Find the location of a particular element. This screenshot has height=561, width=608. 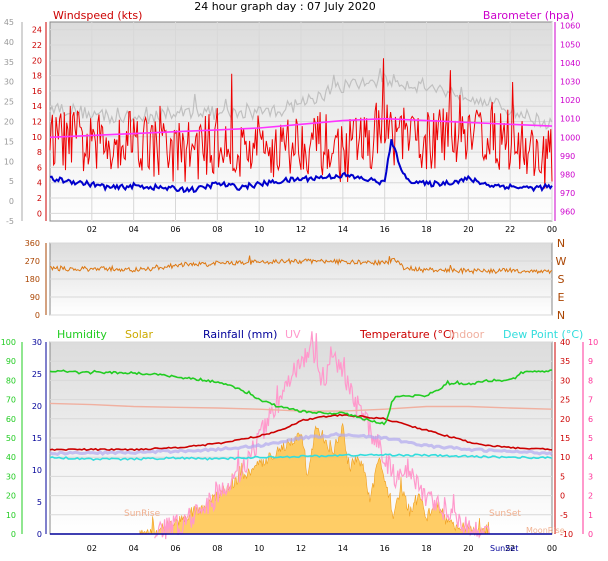

windspeed-tick-label: 16 is located at coordinates (37, 91).